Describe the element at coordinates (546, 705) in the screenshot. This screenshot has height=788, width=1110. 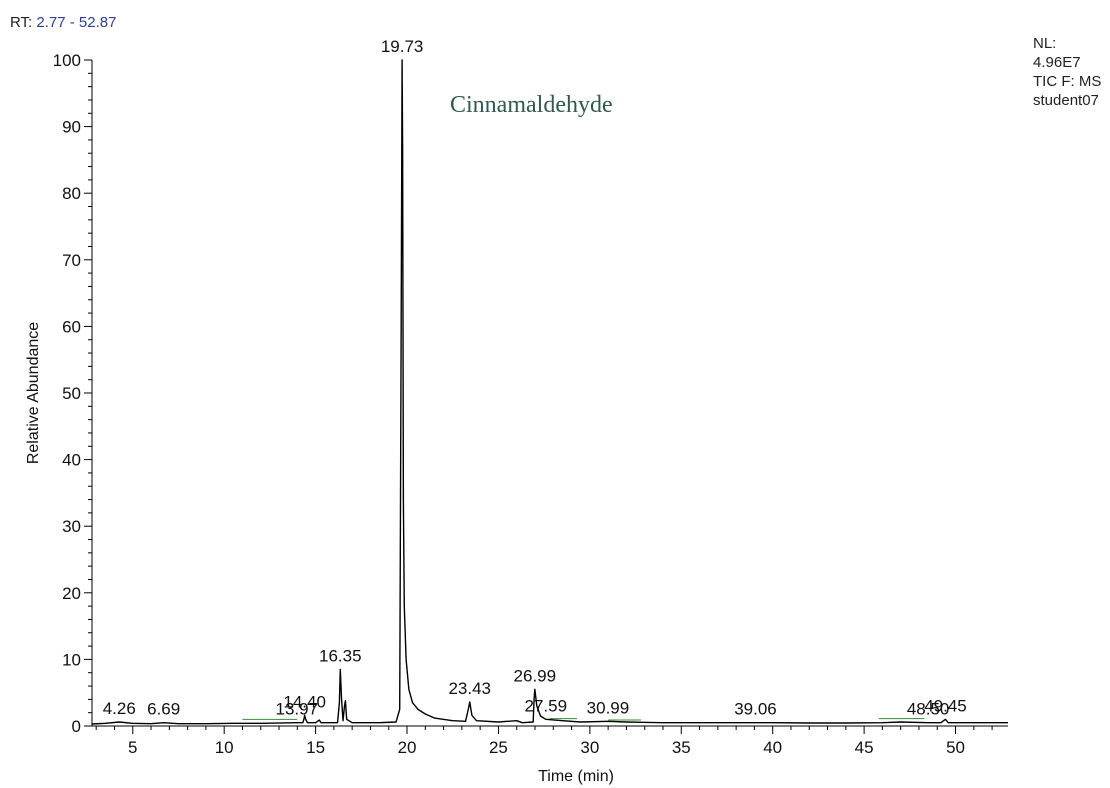
I see `peak-label: 27.59` at that location.